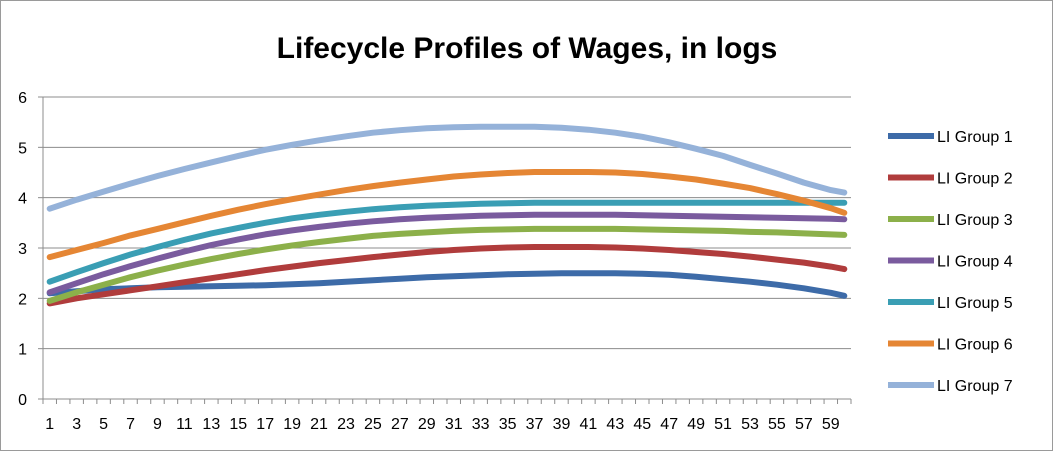 The width and height of the screenshot is (1055, 453). I want to click on y-tick-label: 0, so click(22, 400).